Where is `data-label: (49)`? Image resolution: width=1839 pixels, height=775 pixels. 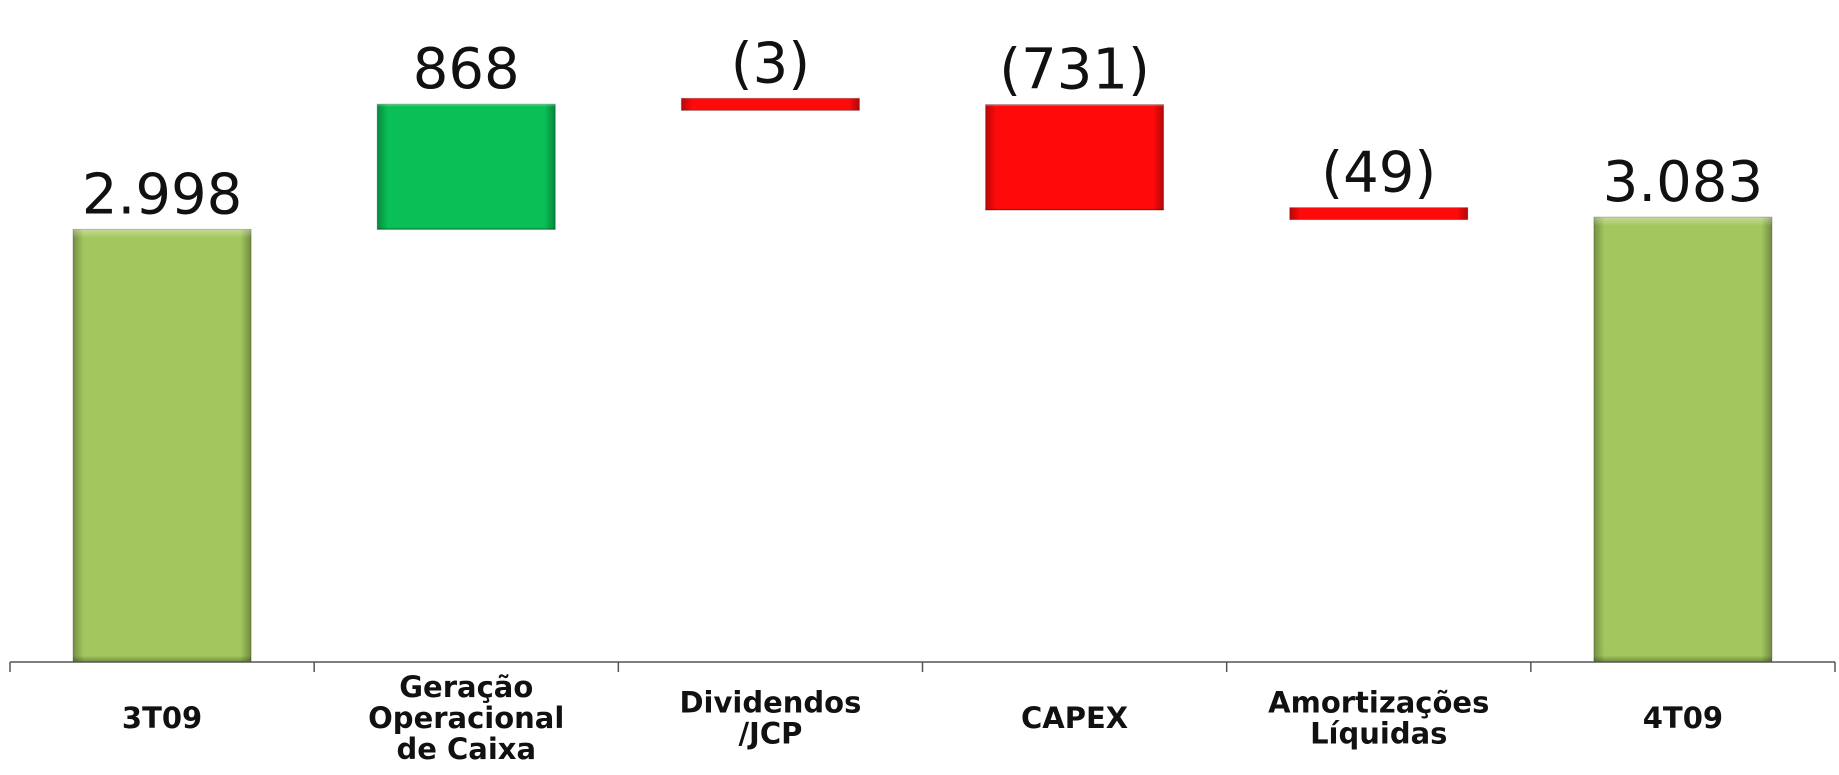
data-label: (49) is located at coordinates (1378, 173).